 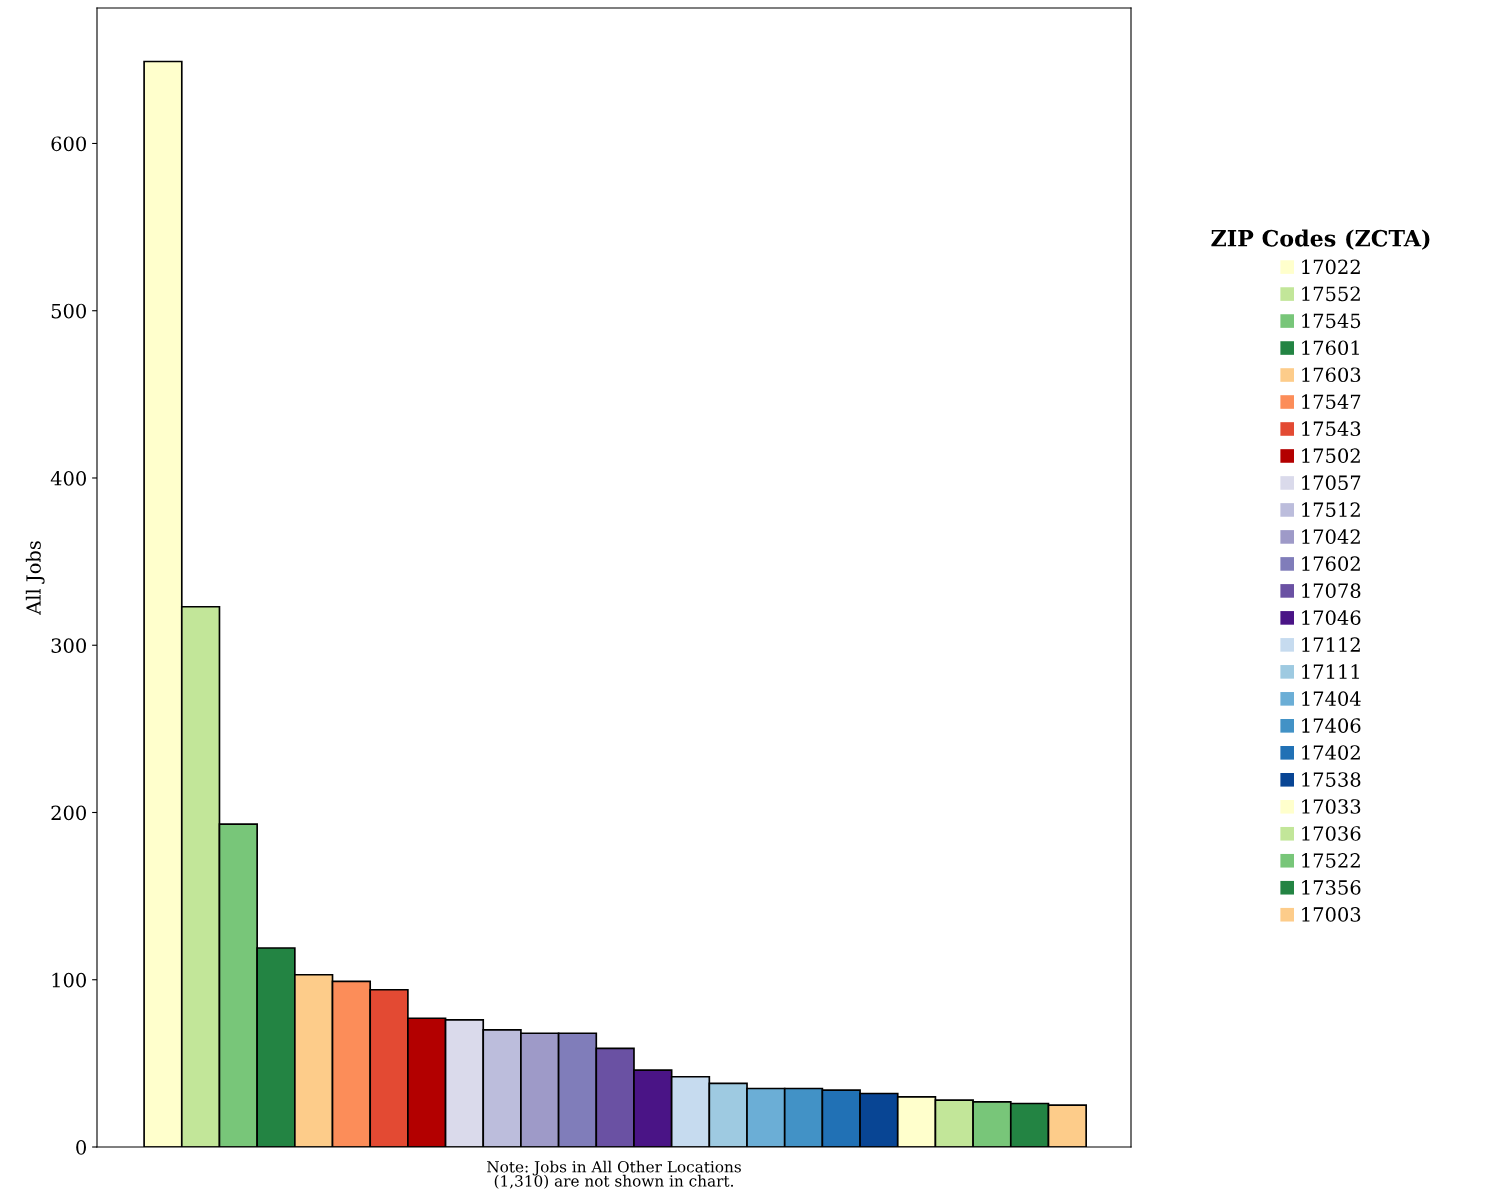 I want to click on legend-label: 17512, so click(x=1331, y=510).